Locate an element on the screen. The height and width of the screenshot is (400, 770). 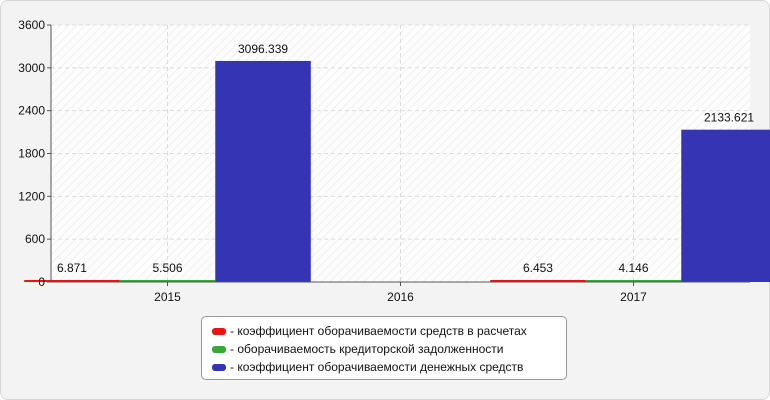
y-tick-label: 600 is located at coordinates (35, 239).